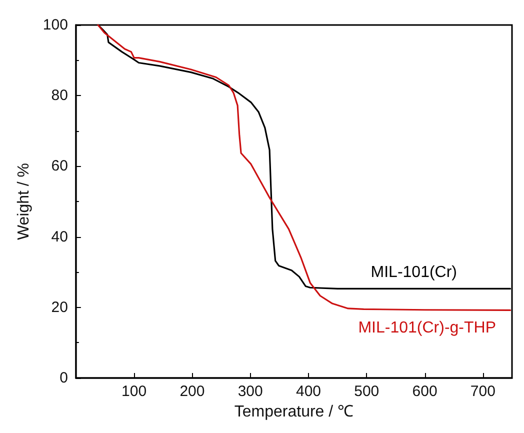  What do you see at coordinates (309, 391) in the screenshot?
I see `x-tick-label: 400` at bounding box center [309, 391].